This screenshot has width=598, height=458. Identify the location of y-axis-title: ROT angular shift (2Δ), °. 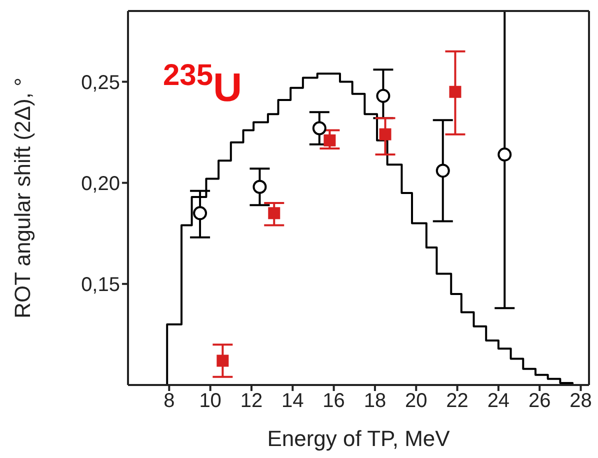
(22, 198).